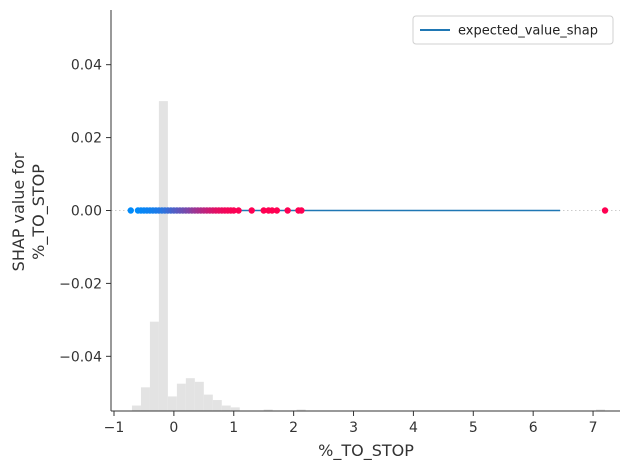  What do you see at coordinates (39, 212) in the screenshot?
I see `y-axis-title-line-2: %_TO_STOP` at bounding box center [39, 212].